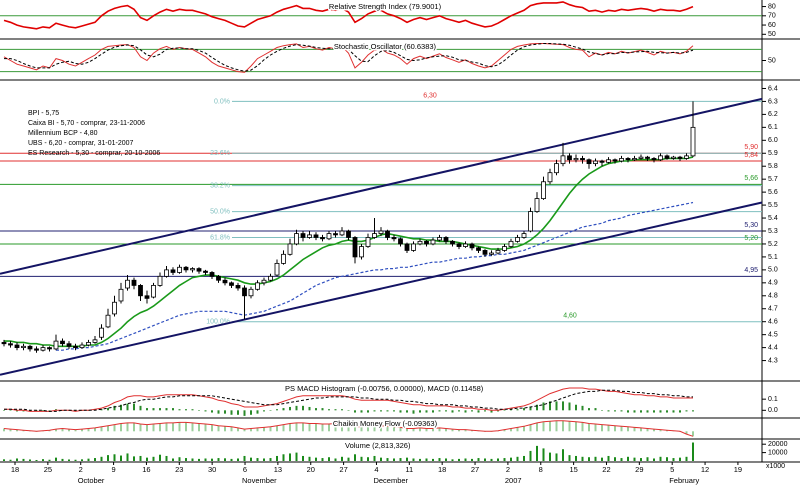 The width and height of the screenshot is (800, 486). I want to click on month-label: 2007, so click(513, 480).